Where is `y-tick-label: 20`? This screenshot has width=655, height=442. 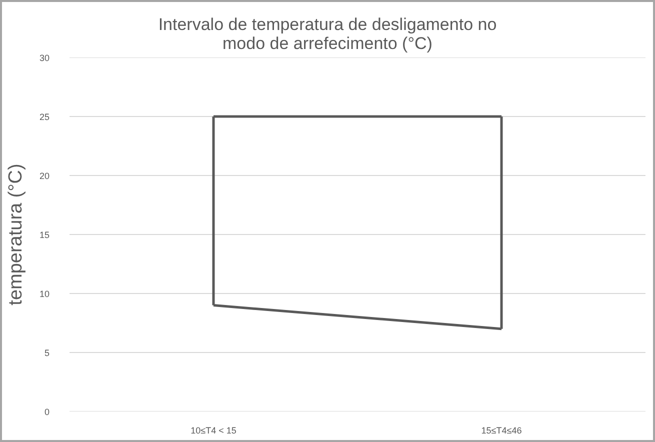 y-tick-label: 20 is located at coordinates (44, 176).